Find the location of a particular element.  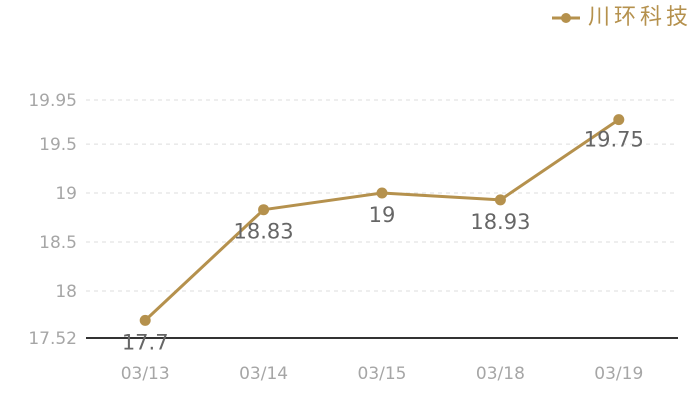

y-tick-label: 19.95 is located at coordinates (52, 101).